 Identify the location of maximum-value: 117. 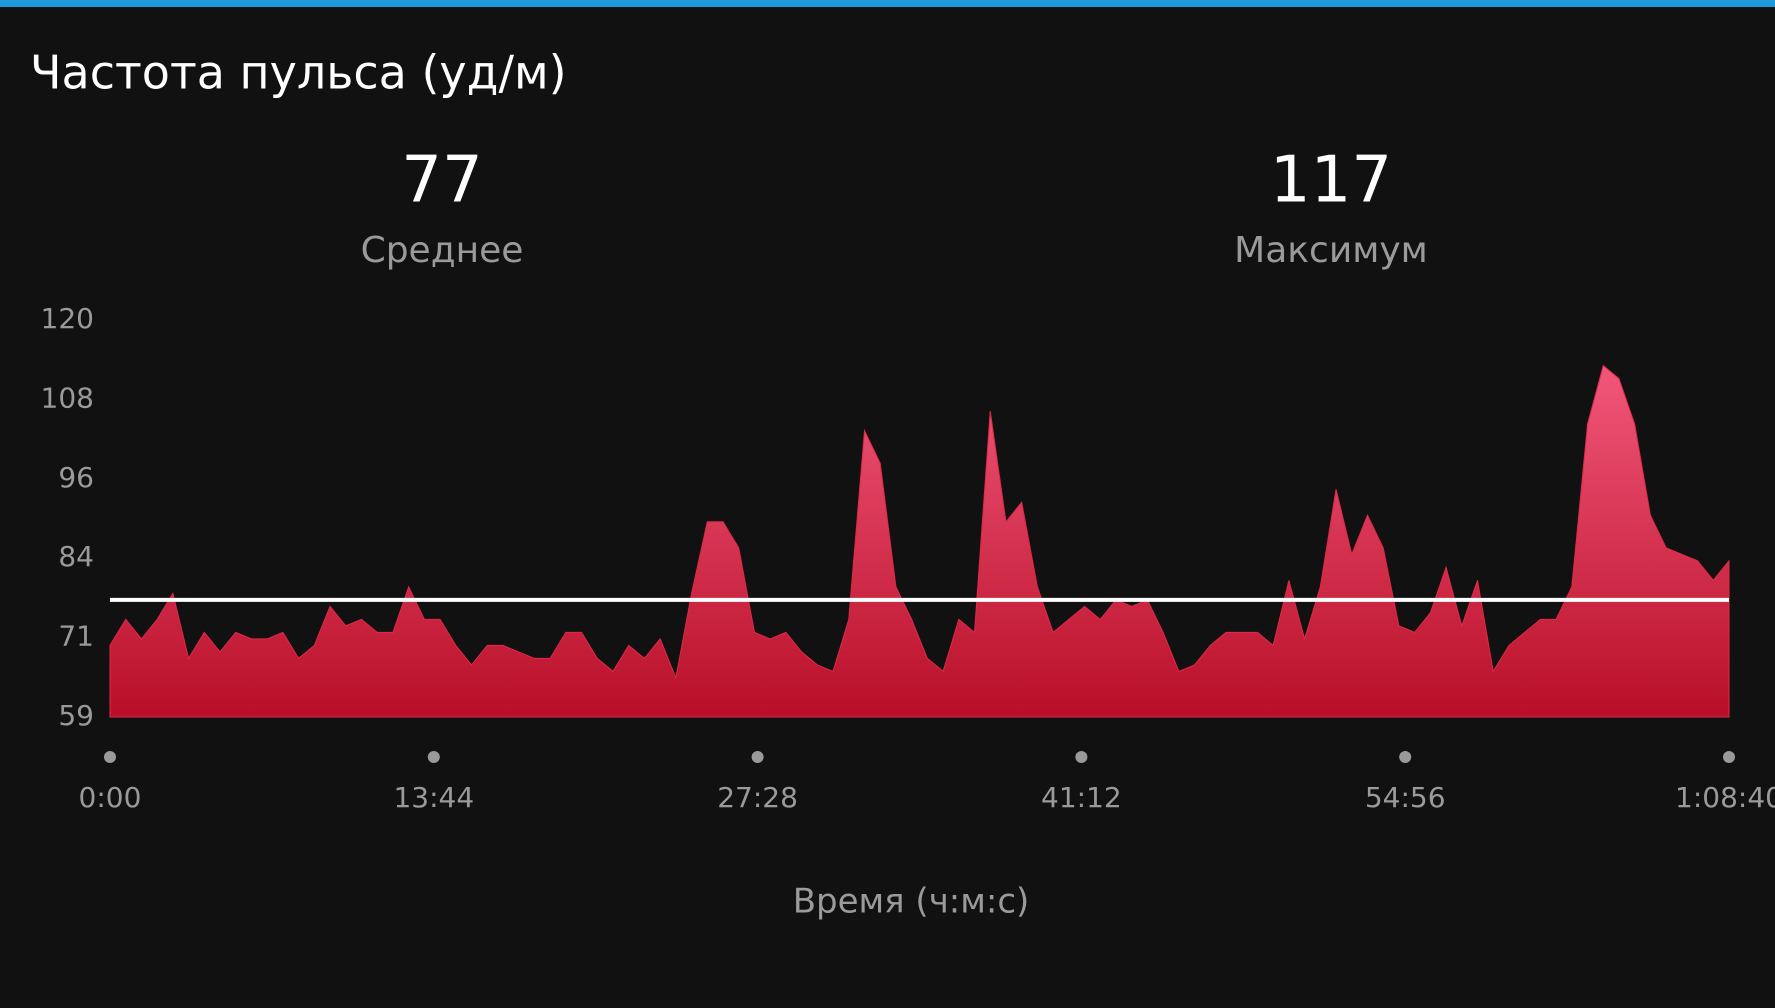
(1331, 181).